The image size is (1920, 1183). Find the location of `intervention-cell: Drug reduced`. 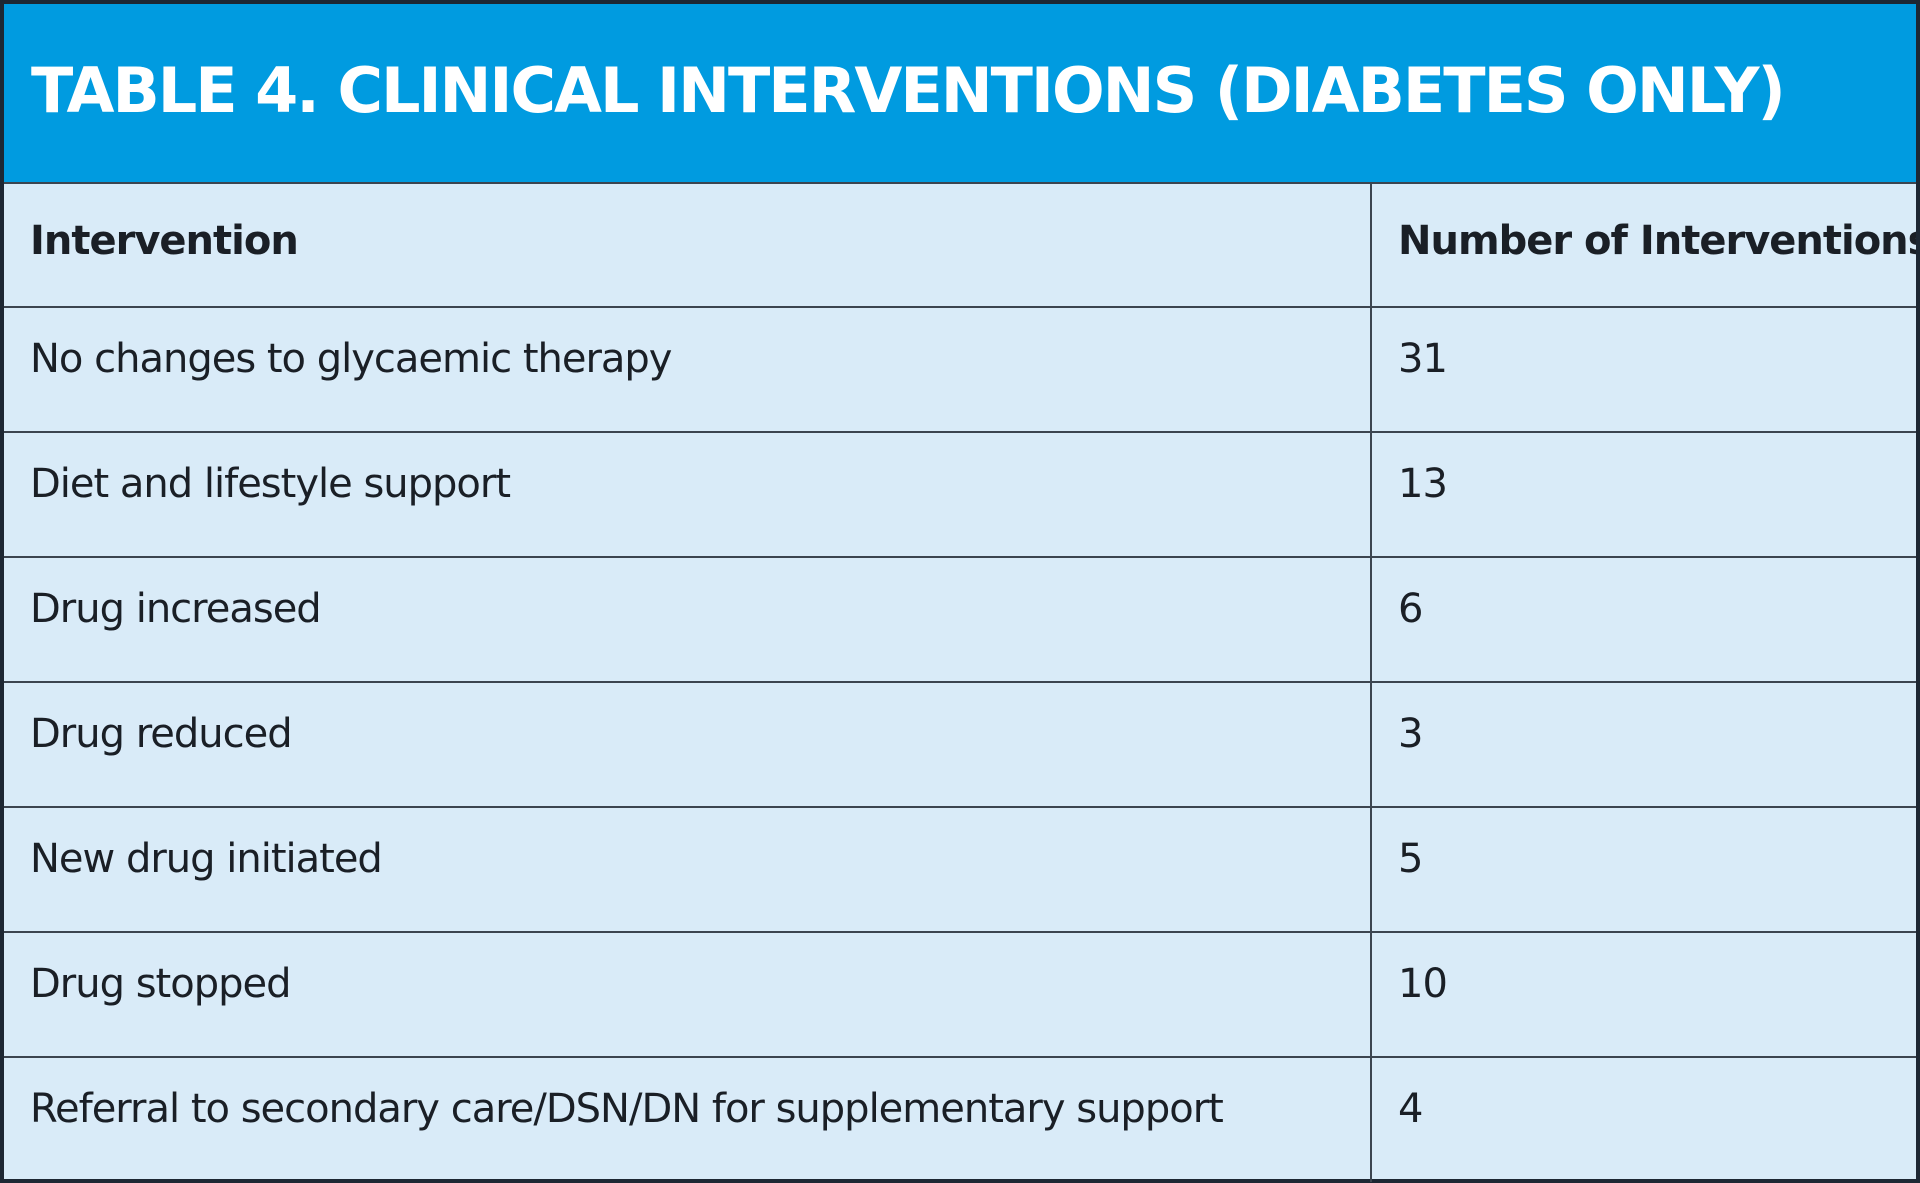

intervention-cell: Drug reduced is located at coordinates (688, 745).